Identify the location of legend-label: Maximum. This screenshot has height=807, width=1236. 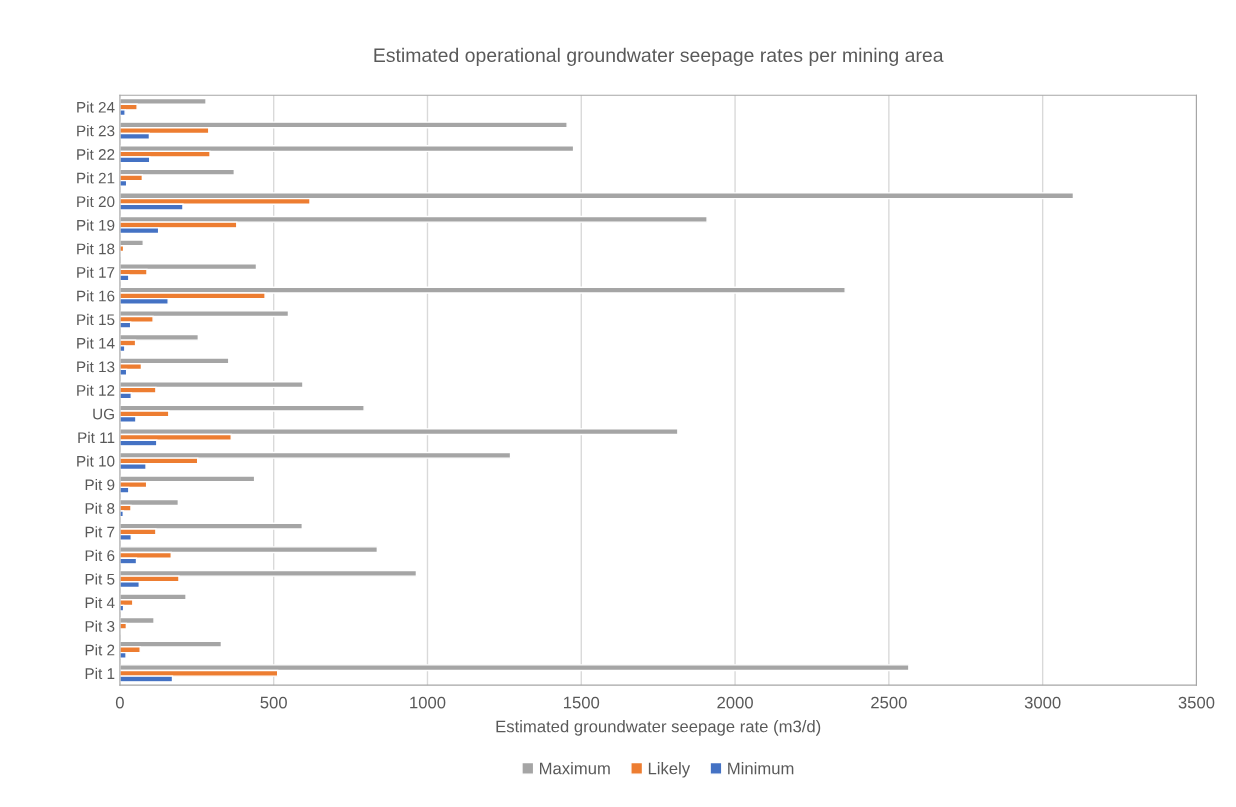
(574, 768).